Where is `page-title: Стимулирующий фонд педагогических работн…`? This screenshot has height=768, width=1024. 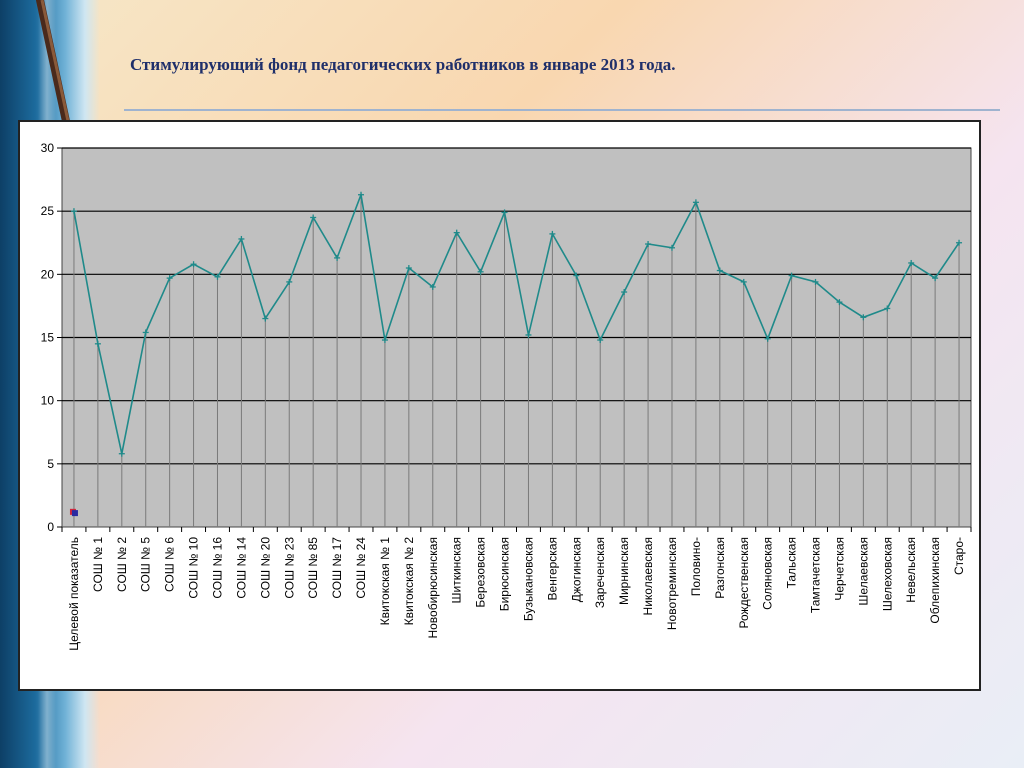 page-title: Стимулирующий фонд педагогических работн… is located at coordinates (403, 64).